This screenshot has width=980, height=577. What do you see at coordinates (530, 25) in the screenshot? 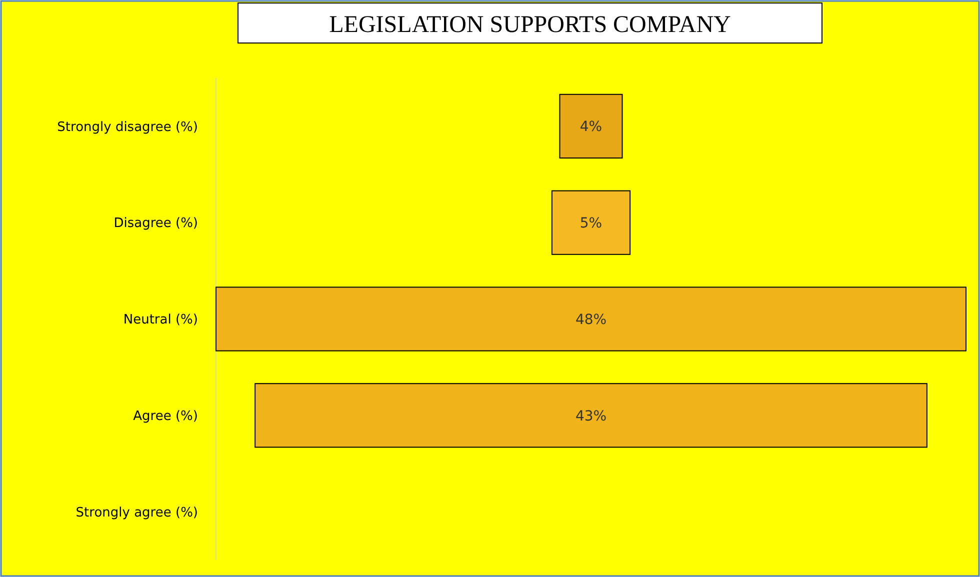
I see `text: LEGISLATION SUPPORTS COMPANY` at bounding box center [530, 25].